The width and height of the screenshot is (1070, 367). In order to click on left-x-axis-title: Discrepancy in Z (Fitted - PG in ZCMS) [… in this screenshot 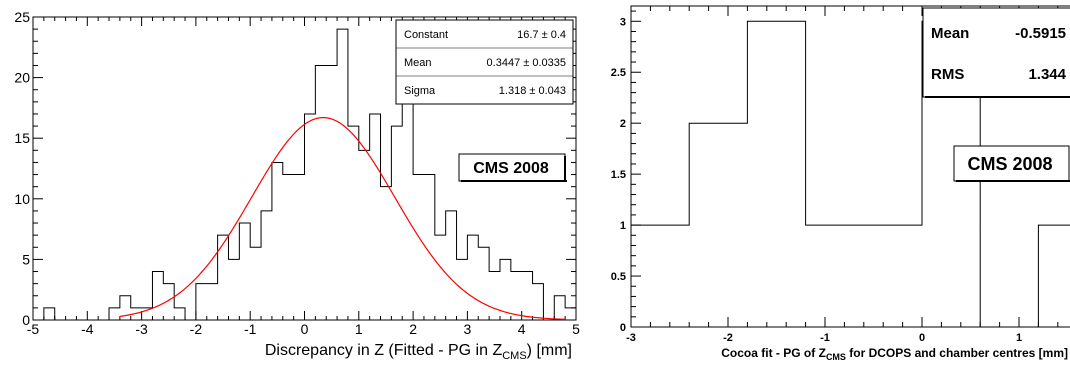, I will do `click(418, 352)`.